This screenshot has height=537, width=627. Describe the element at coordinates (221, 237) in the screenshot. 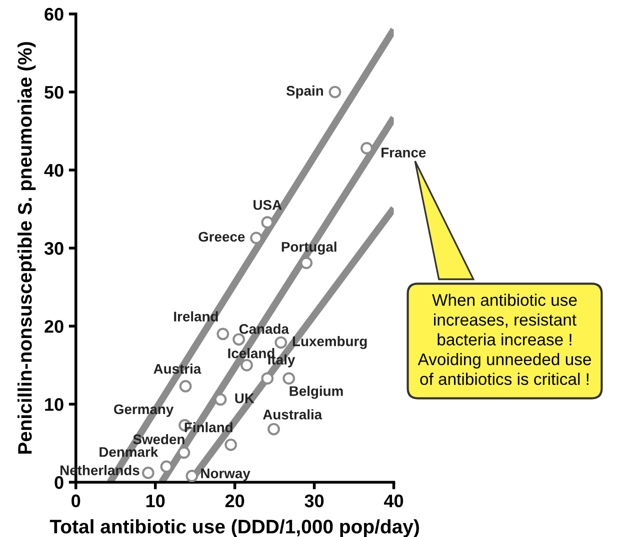

I see `annotation: Greece` at that location.